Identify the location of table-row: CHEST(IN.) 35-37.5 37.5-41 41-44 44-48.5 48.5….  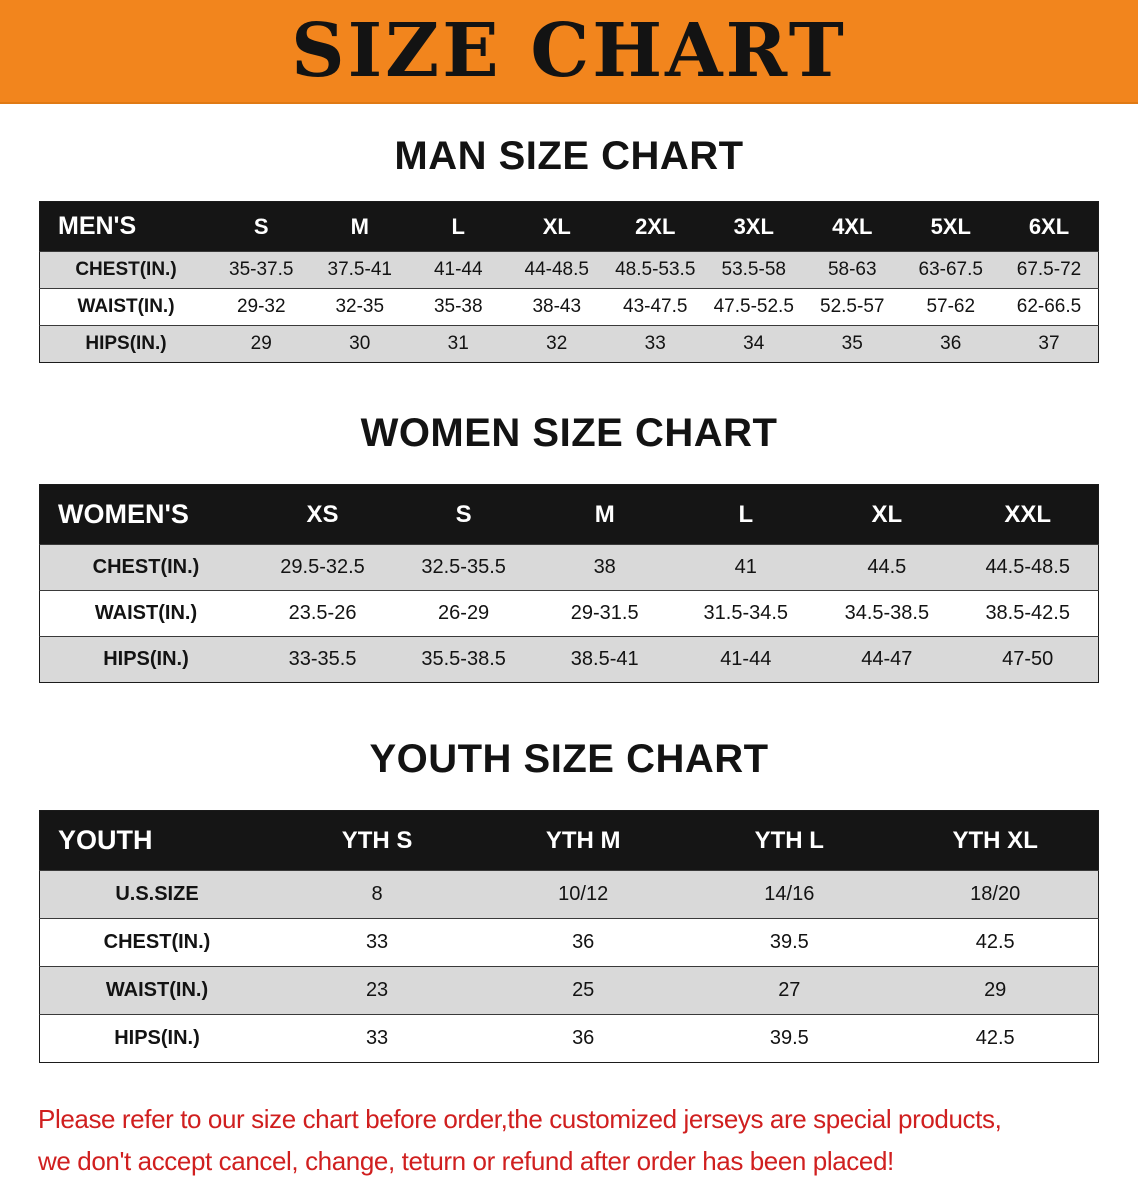
(569, 270).